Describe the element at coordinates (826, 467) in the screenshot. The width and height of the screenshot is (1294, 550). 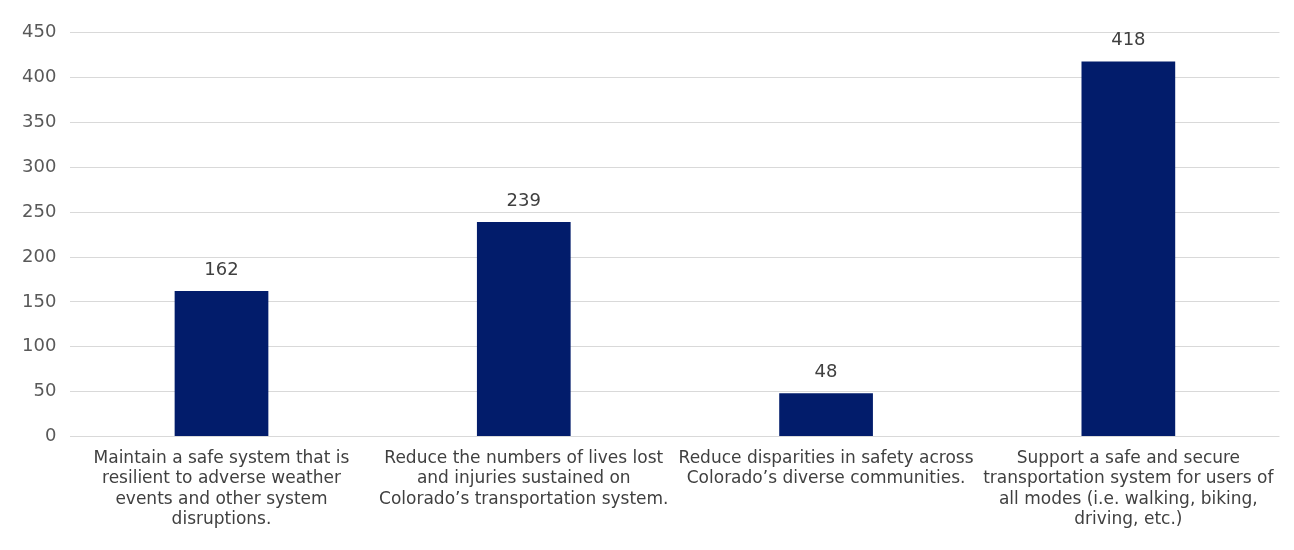
I see `x-tick-label: Reduce disparities in safety across Colorado’s diverse communities.` at that location.